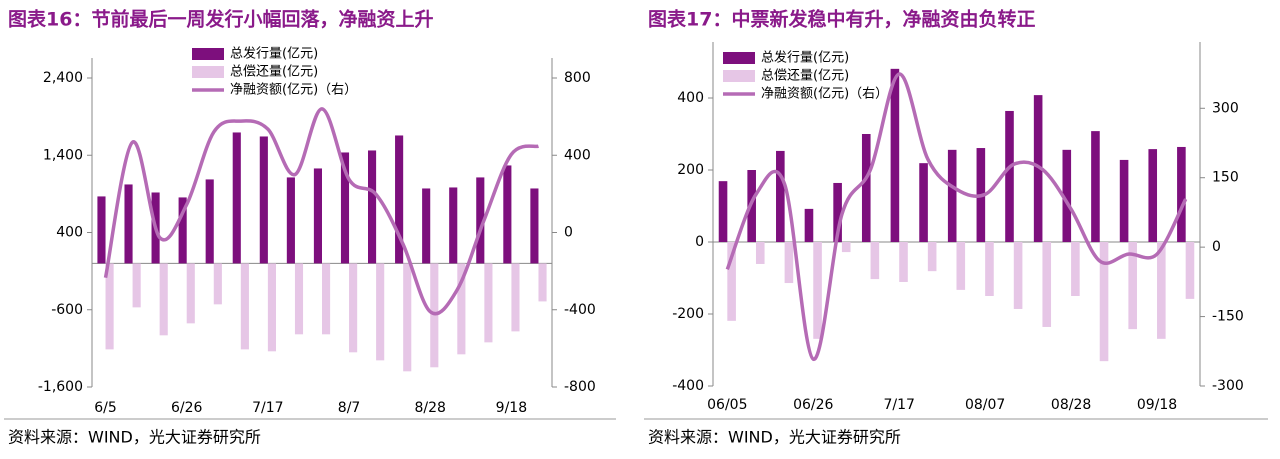 This screenshot has height=459, width=1280. Describe the element at coordinates (580, 387) in the screenshot. I see `y2-tick-label: -800` at that location.